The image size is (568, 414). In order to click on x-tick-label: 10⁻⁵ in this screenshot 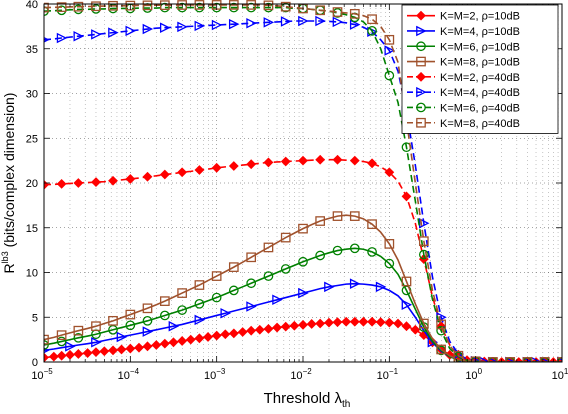, I will do `click(42, 374)`.